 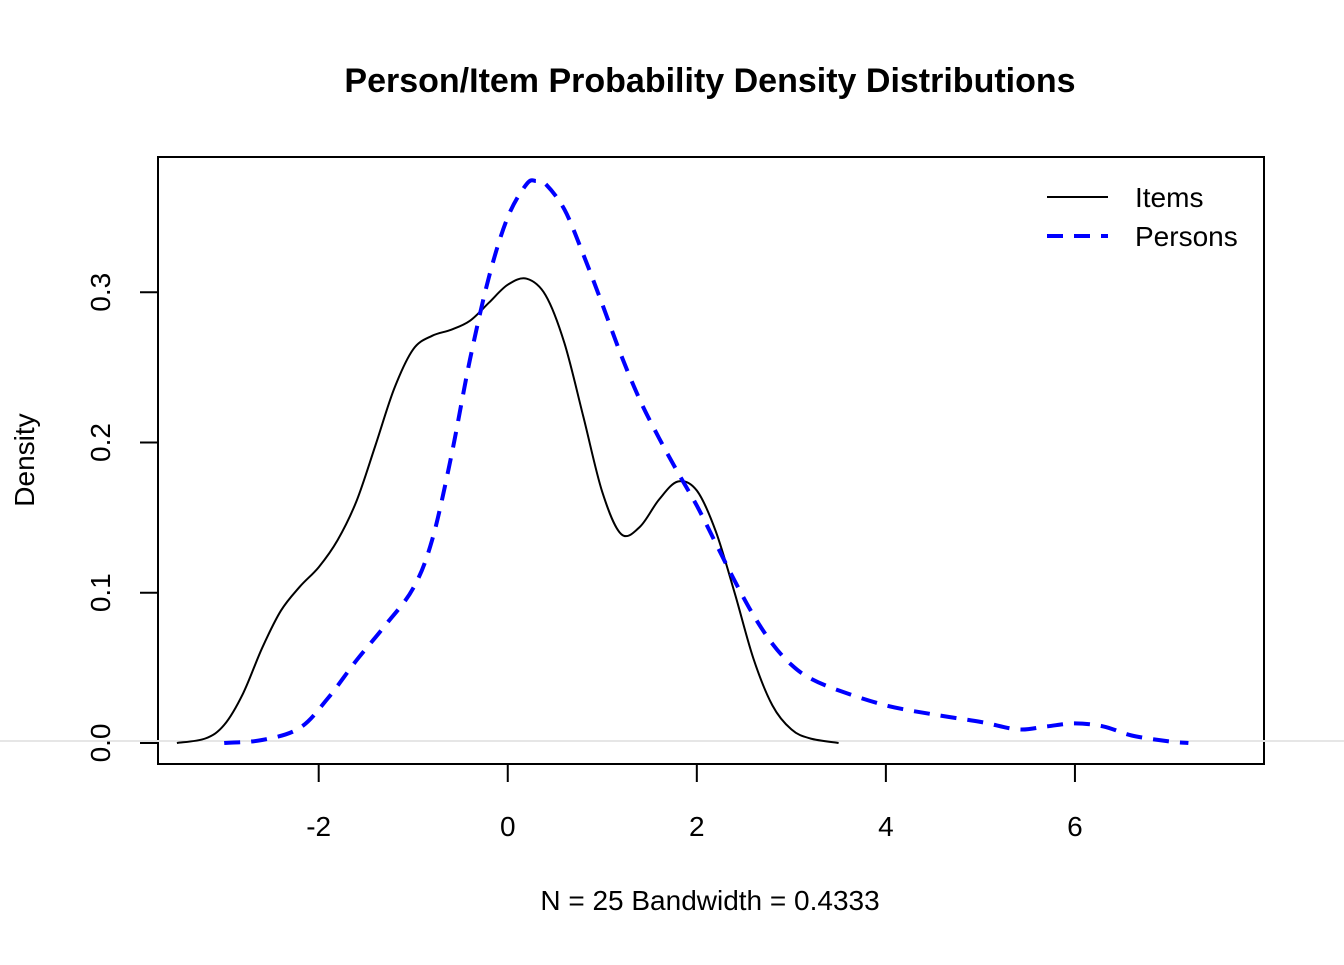 I want to click on legend-label-items: Items, so click(x=1169, y=197).